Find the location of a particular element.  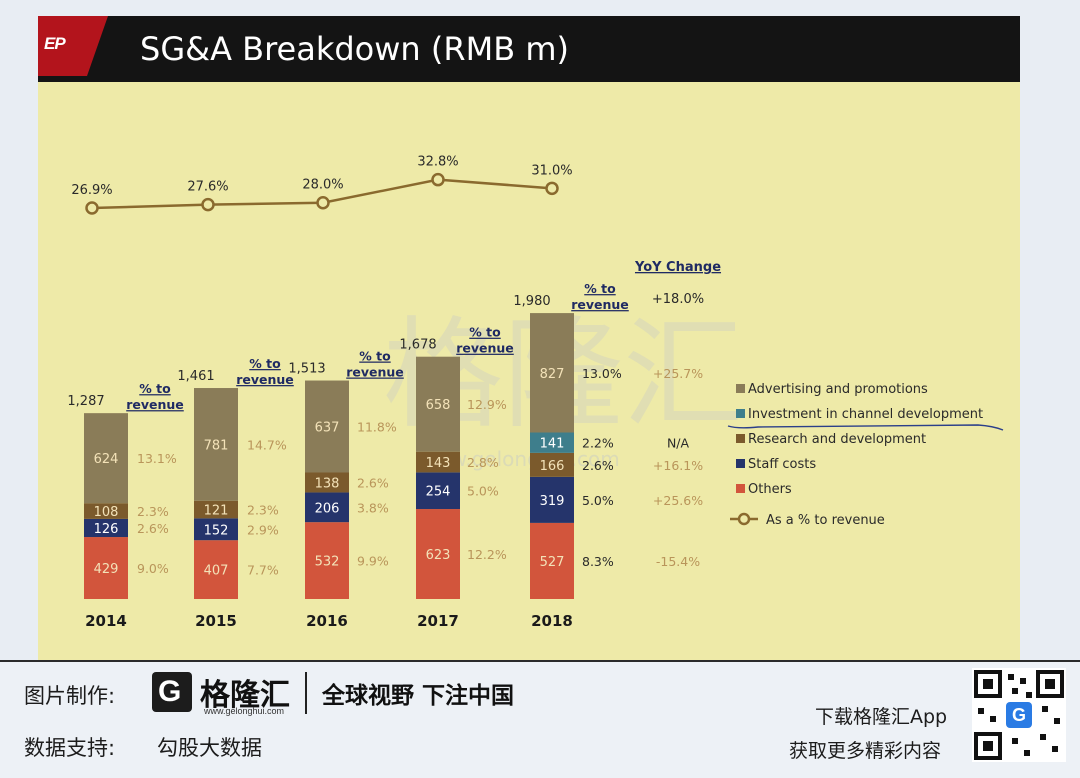

bar-value-label: 827 is located at coordinates (552, 374).